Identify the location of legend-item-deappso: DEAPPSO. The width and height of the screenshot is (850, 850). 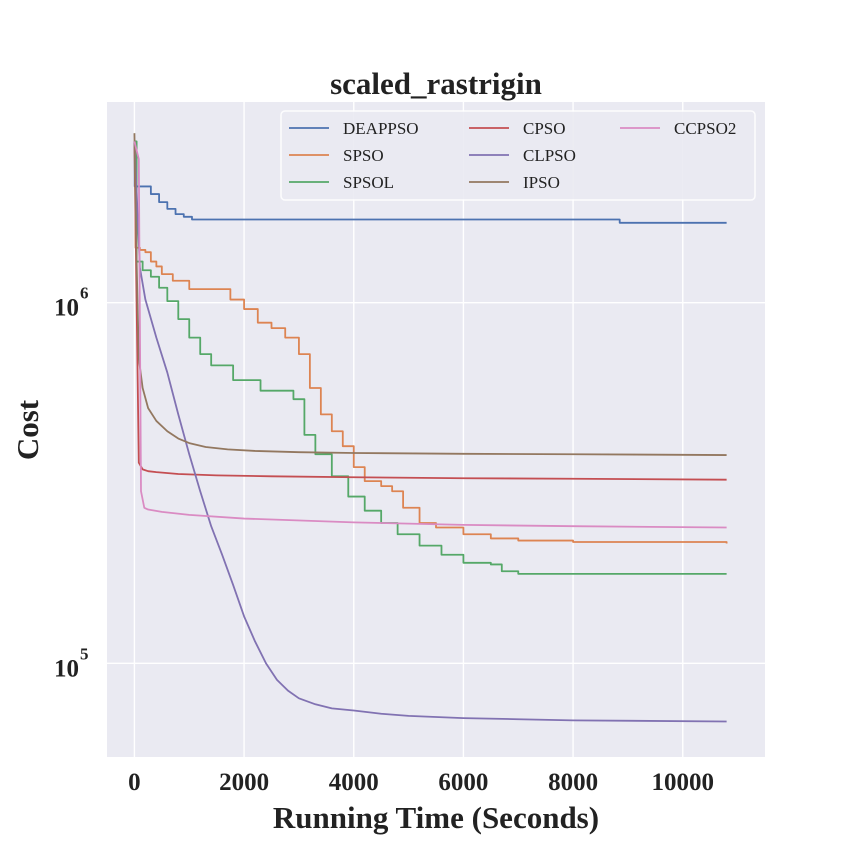
(354, 128).